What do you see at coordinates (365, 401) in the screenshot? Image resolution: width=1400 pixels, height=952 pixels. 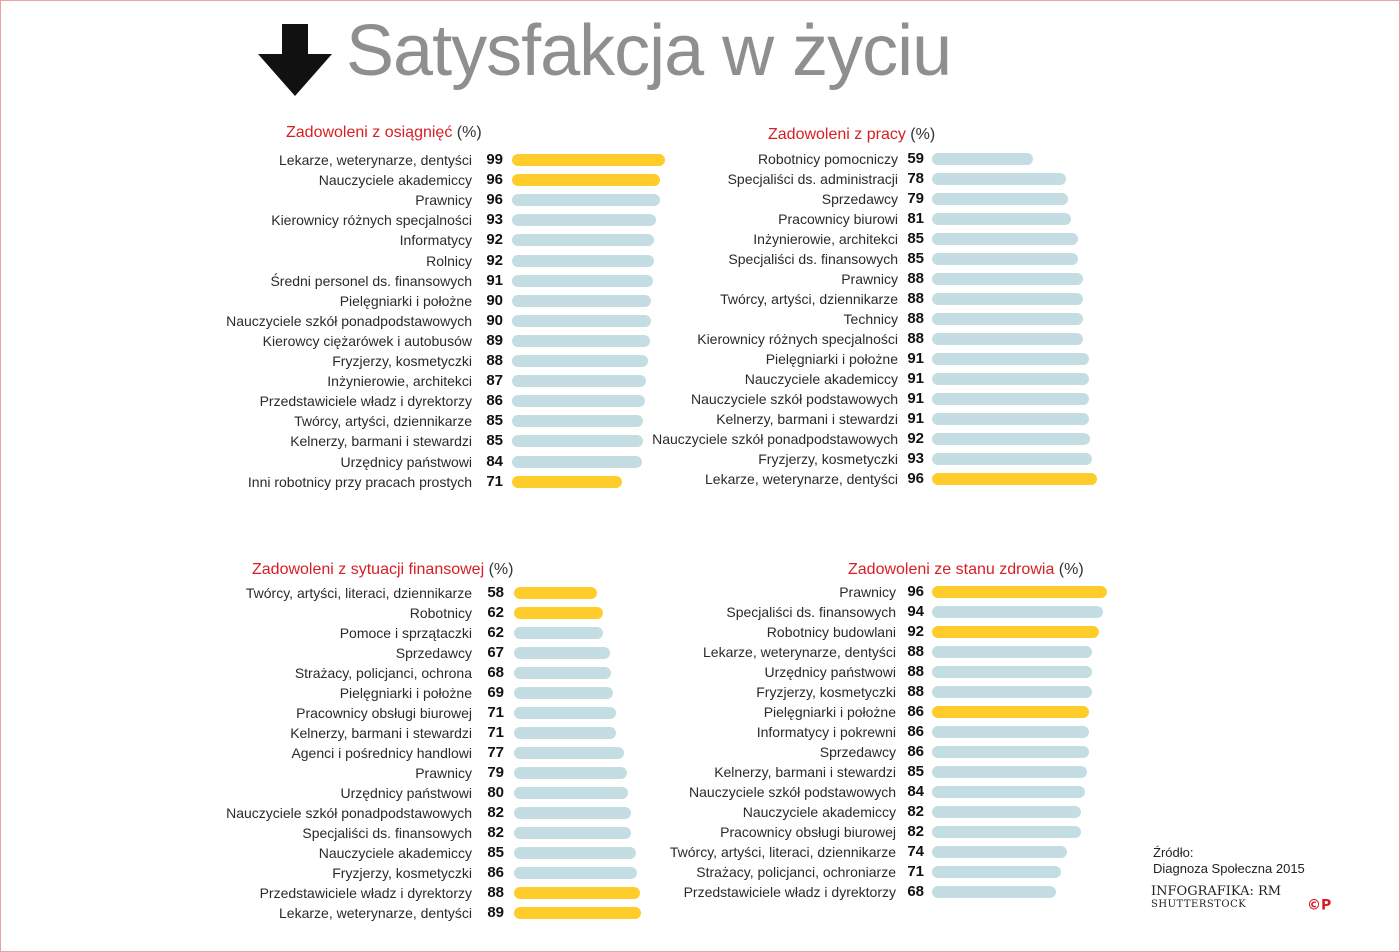 I see `bar-label: Przedstawiciele władz i dyrektorzy` at bounding box center [365, 401].